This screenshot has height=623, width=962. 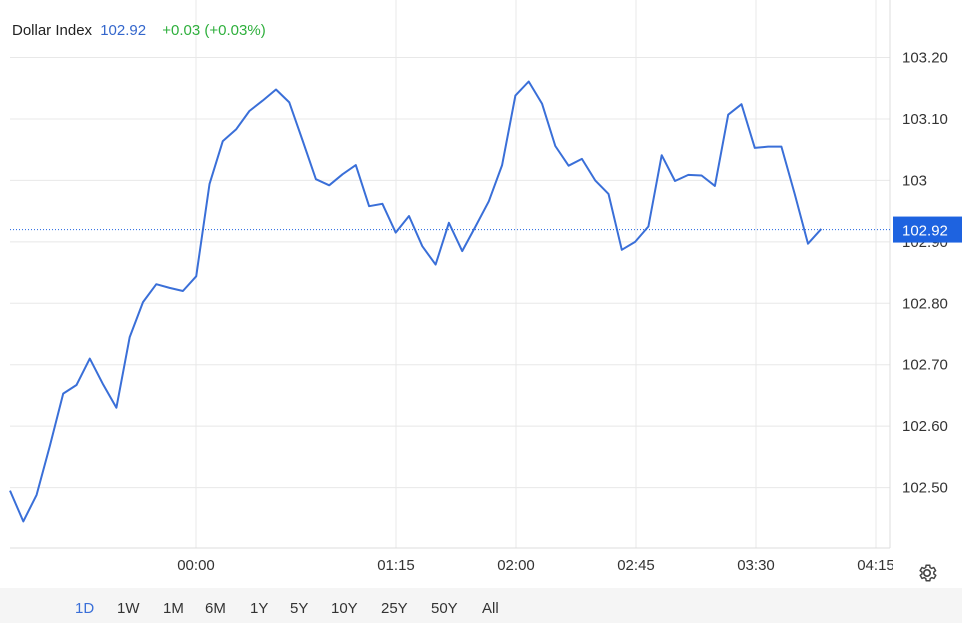 I want to click on x-tick-label: 02:45, so click(x=636, y=565).